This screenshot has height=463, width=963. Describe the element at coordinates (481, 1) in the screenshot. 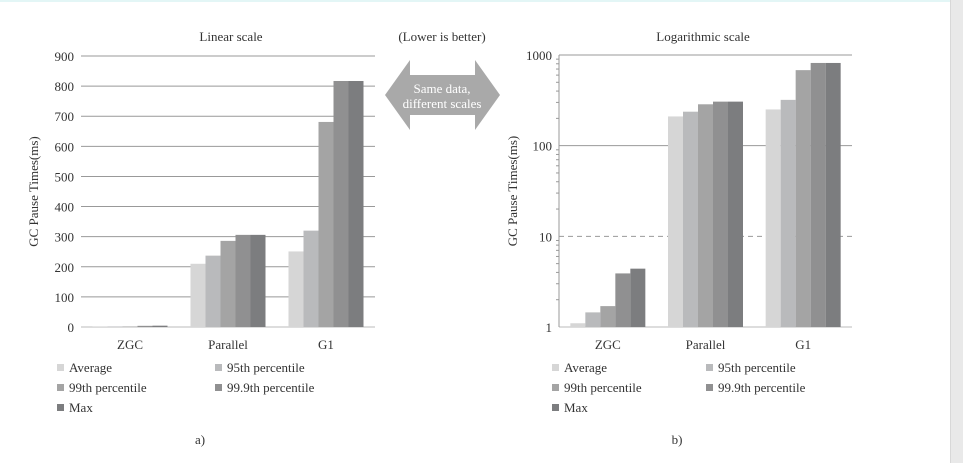

I see `top-border` at that location.